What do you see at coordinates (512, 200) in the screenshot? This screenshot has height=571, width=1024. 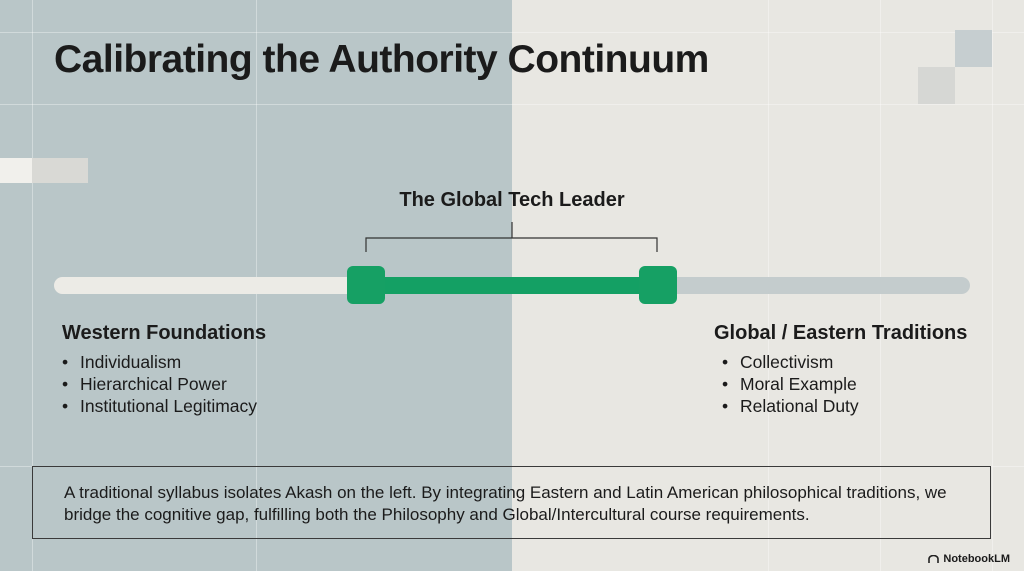 I see `range-label: The Global Tech Leader` at bounding box center [512, 200].